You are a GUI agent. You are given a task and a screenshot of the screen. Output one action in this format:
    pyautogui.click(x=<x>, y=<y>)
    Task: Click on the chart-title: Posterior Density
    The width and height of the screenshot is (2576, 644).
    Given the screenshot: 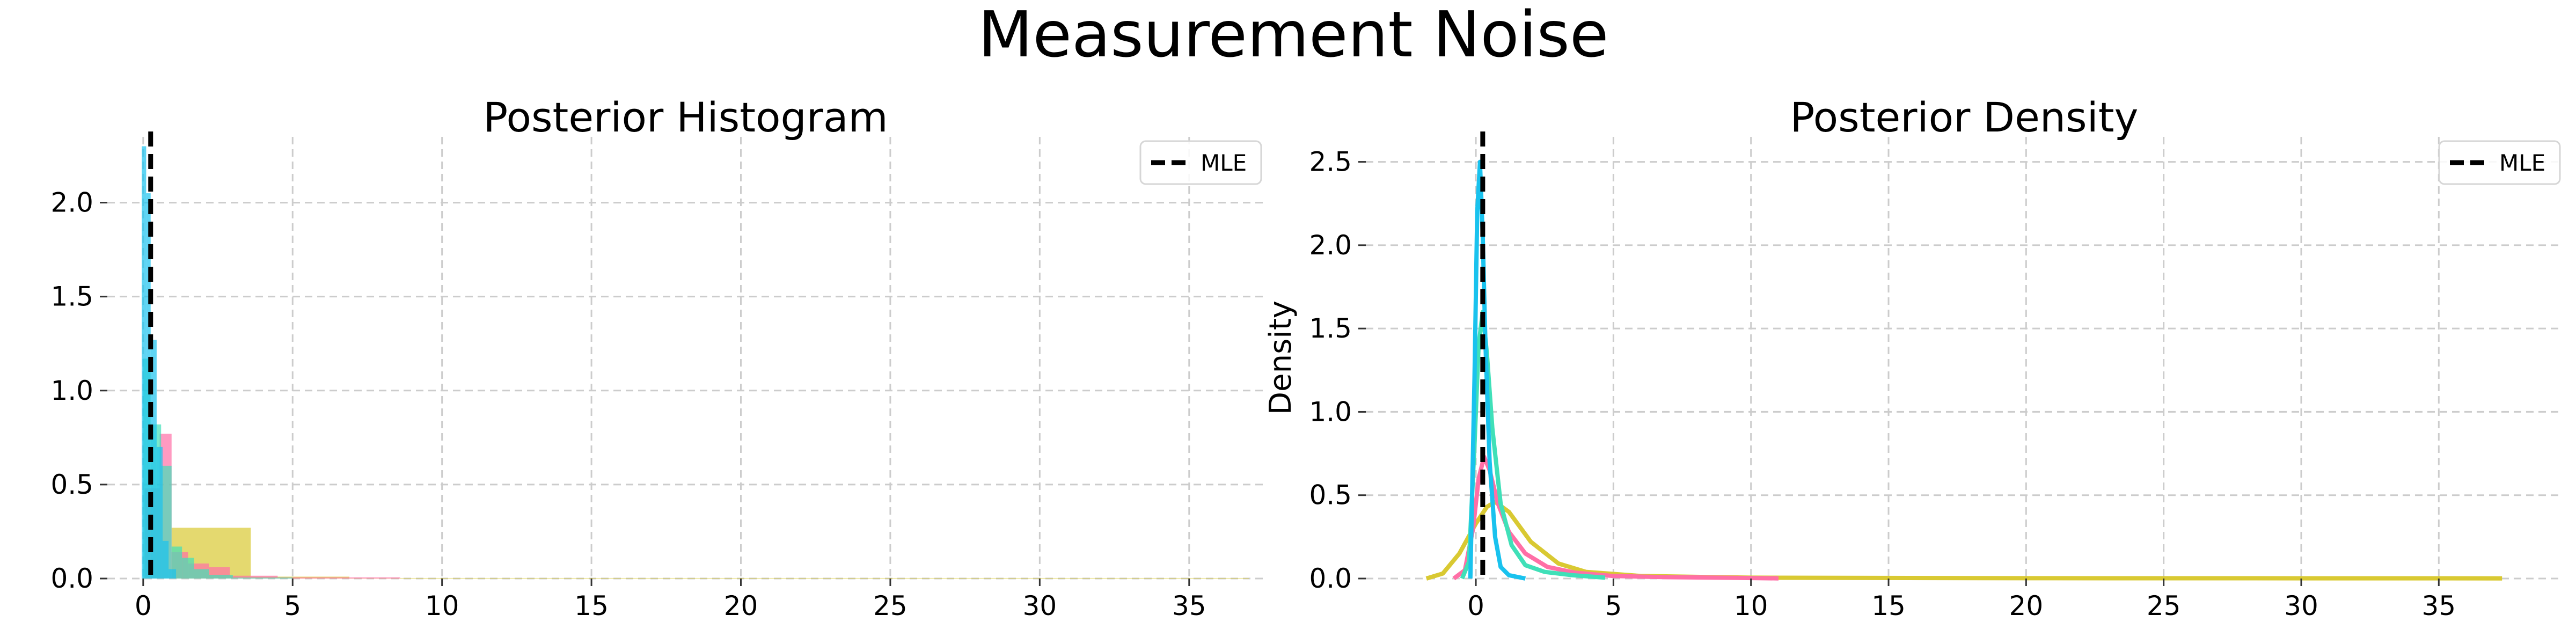 What is the action you would take?
    pyautogui.click(x=1964, y=117)
    